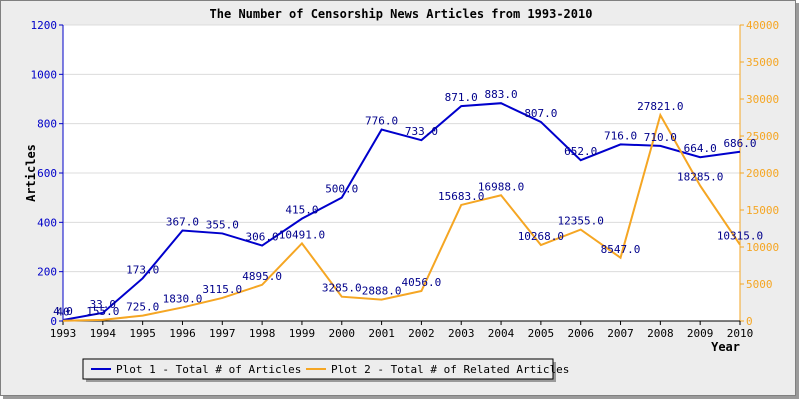  What do you see at coordinates (660, 106) in the screenshot?
I see `data-label-series-2: 27821.0` at bounding box center [660, 106].